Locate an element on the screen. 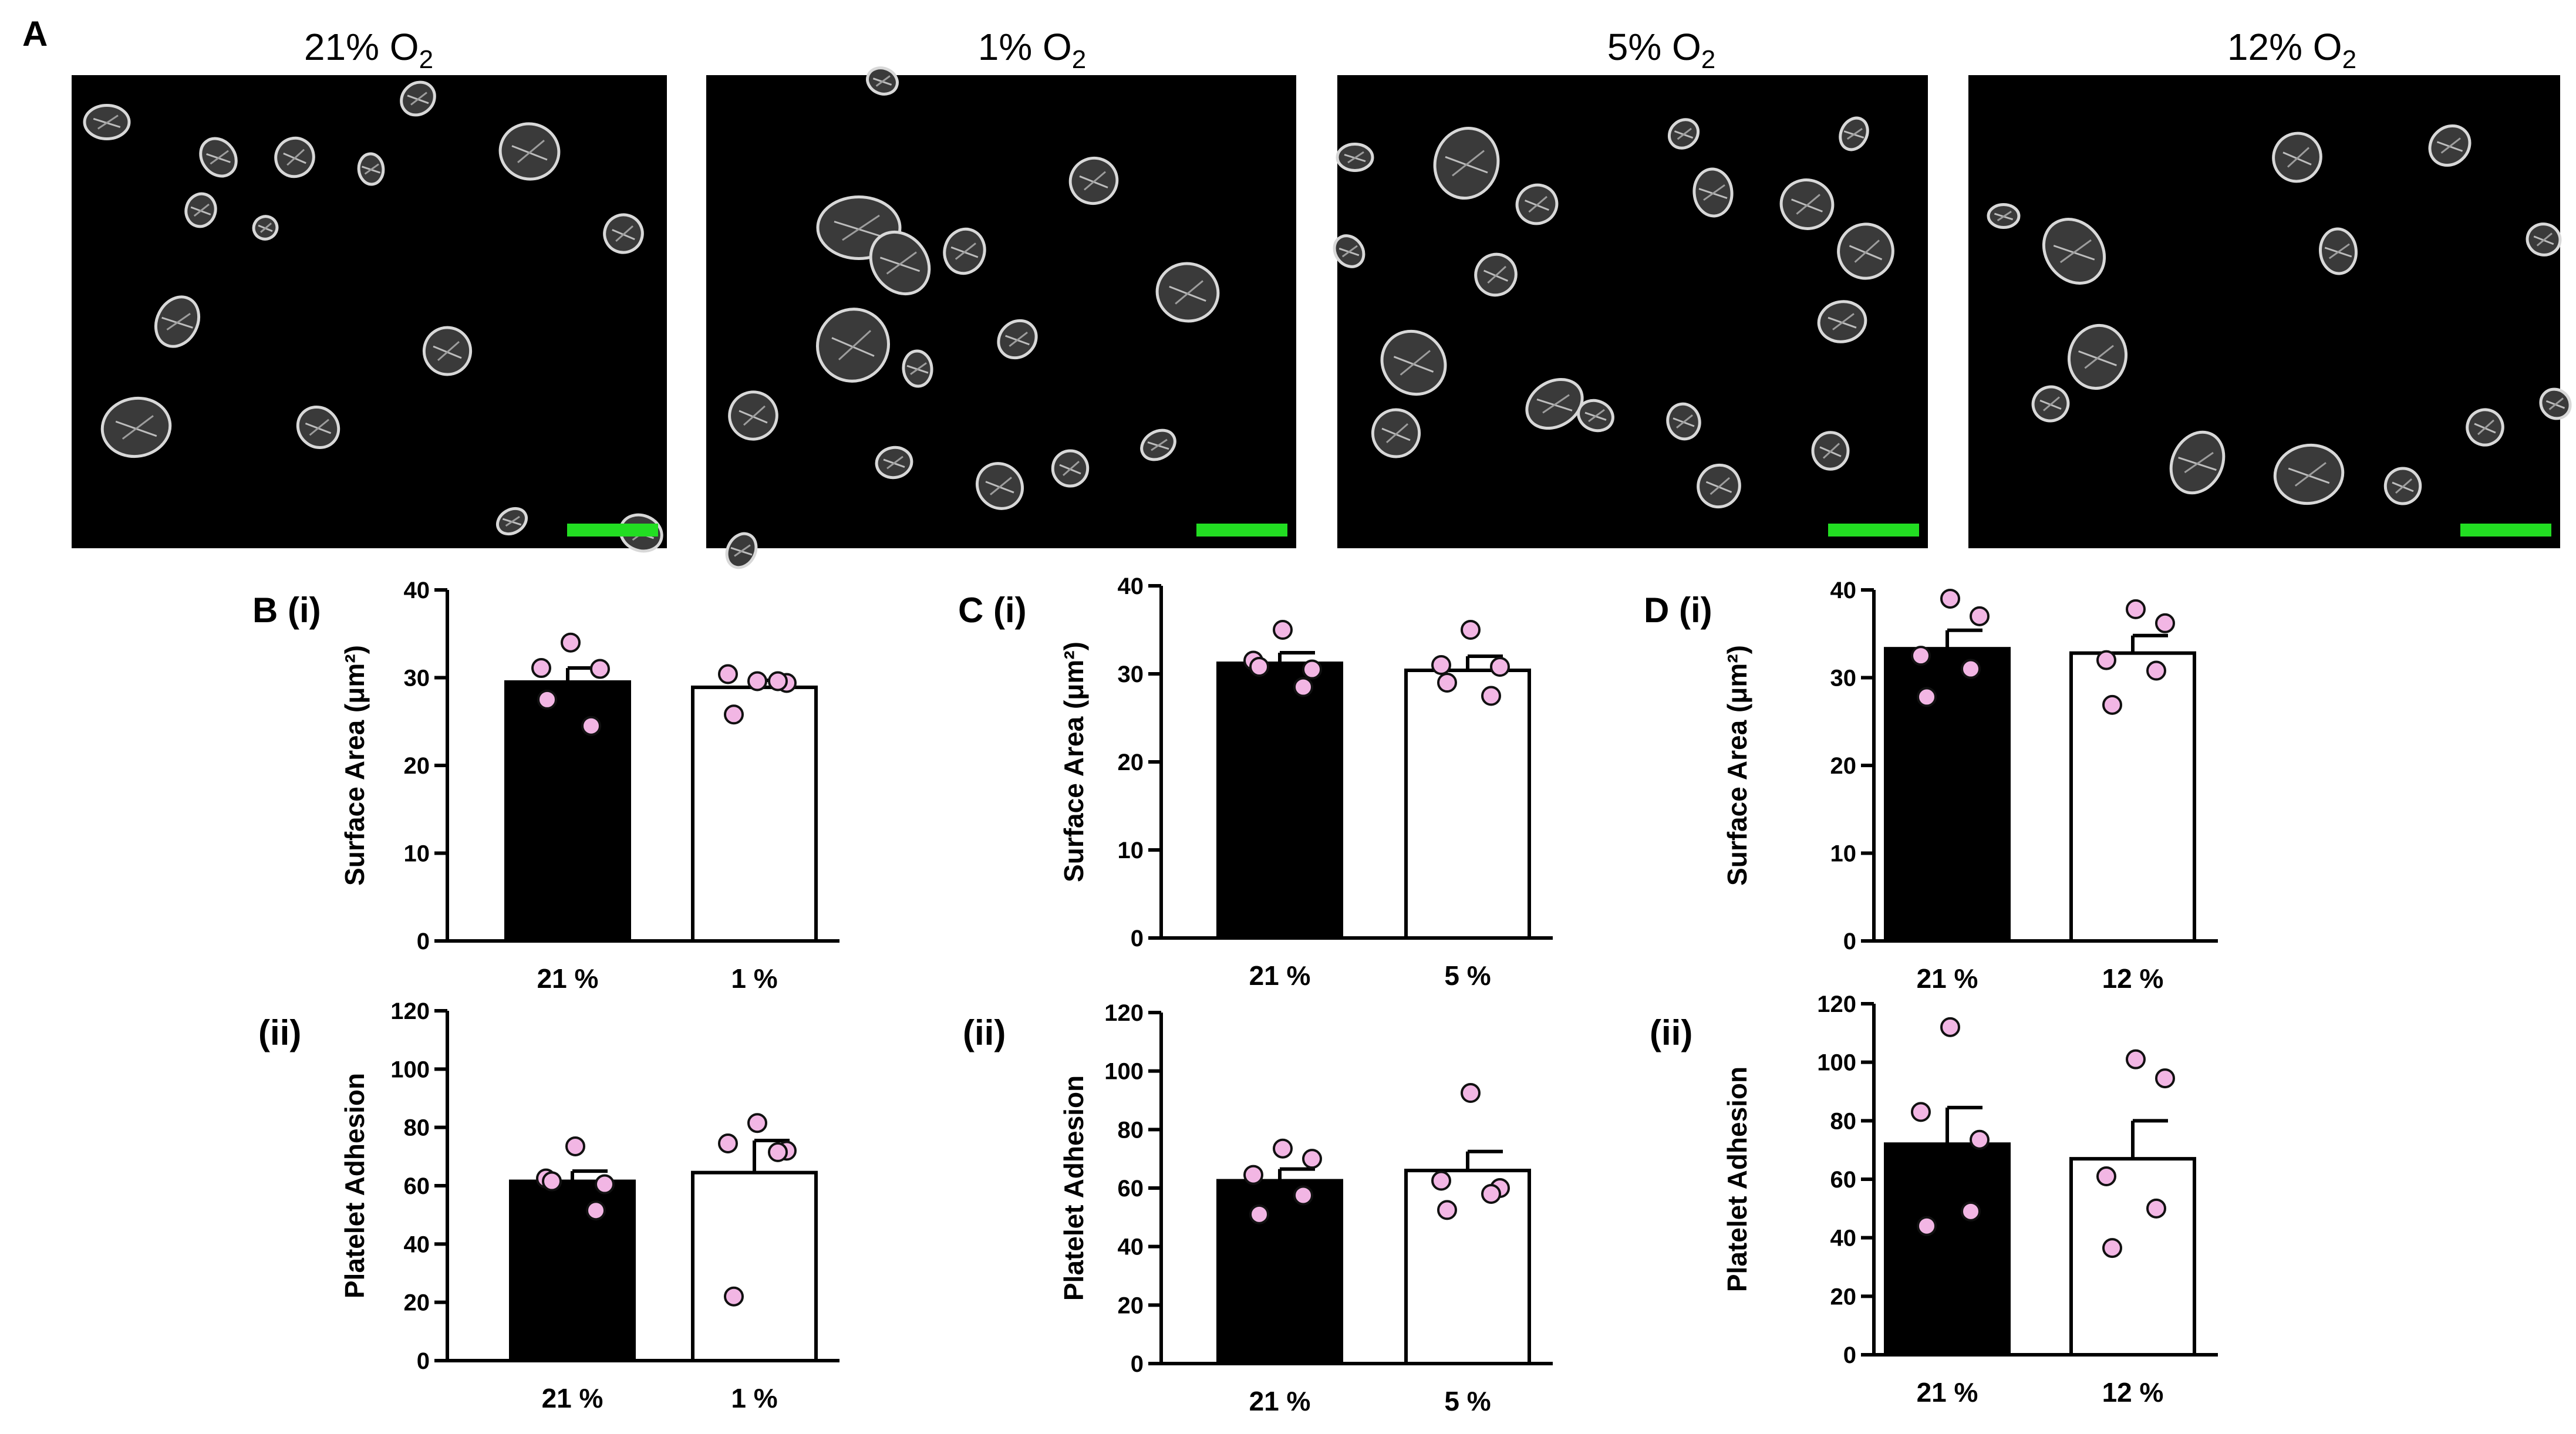 The width and height of the screenshot is (2576, 1434). panel-label: C (i) is located at coordinates (992, 610).